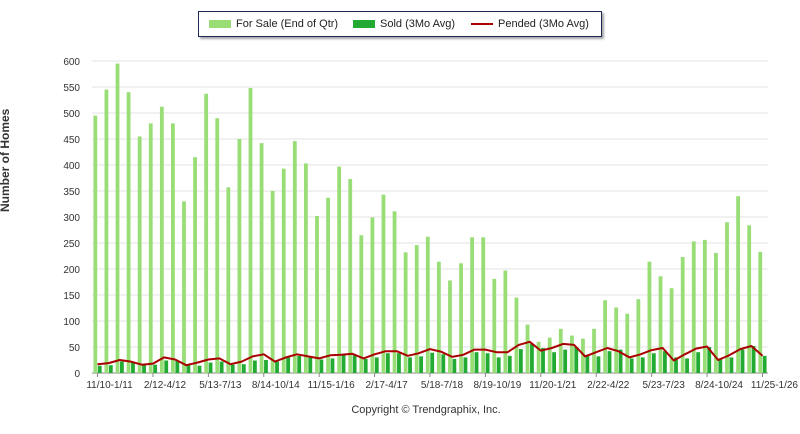 The image size is (800, 434). What do you see at coordinates (71, 114) in the screenshot?
I see `y-tick-label: 500` at bounding box center [71, 114].